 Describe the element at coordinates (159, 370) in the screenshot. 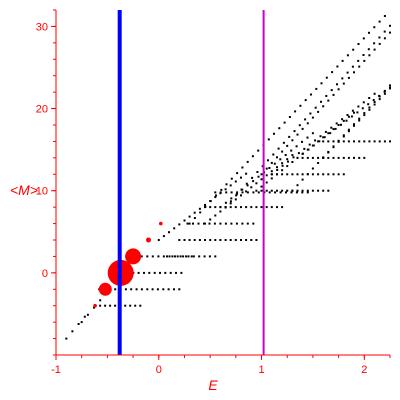

I see `x-tick-label: 0` at that location.